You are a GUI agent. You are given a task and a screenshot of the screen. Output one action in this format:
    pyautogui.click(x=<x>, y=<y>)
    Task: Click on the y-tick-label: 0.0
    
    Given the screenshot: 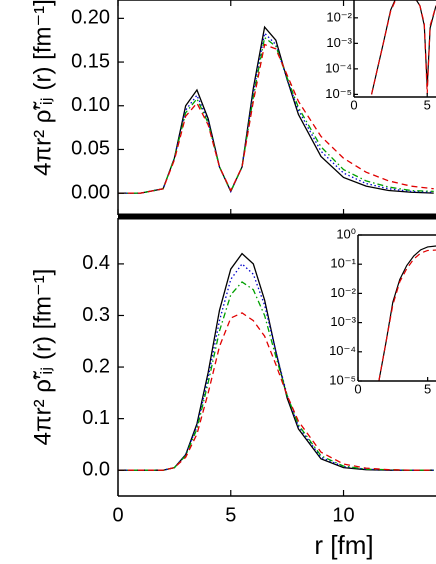 What is the action you would take?
    pyautogui.click(x=96, y=469)
    